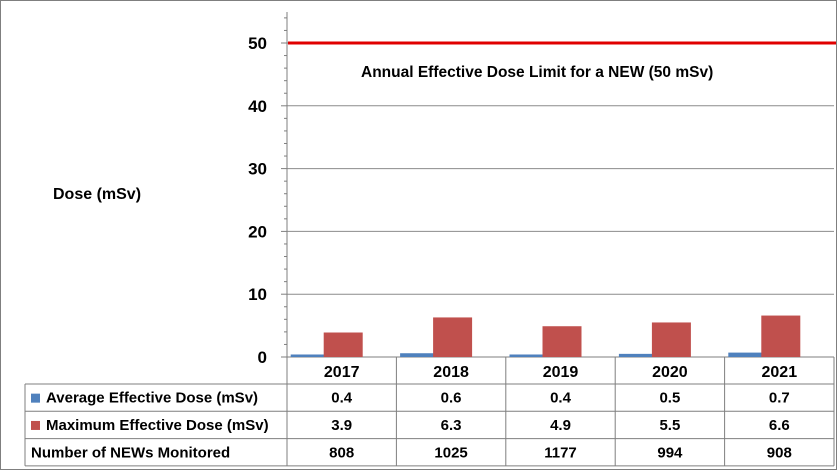 Image resolution: width=837 pixels, height=470 pixels. What do you see at coordinates (561, 398) in the screenshot?
I see `table-cell-0-2: 0.4` at bounding box center [561, 398].